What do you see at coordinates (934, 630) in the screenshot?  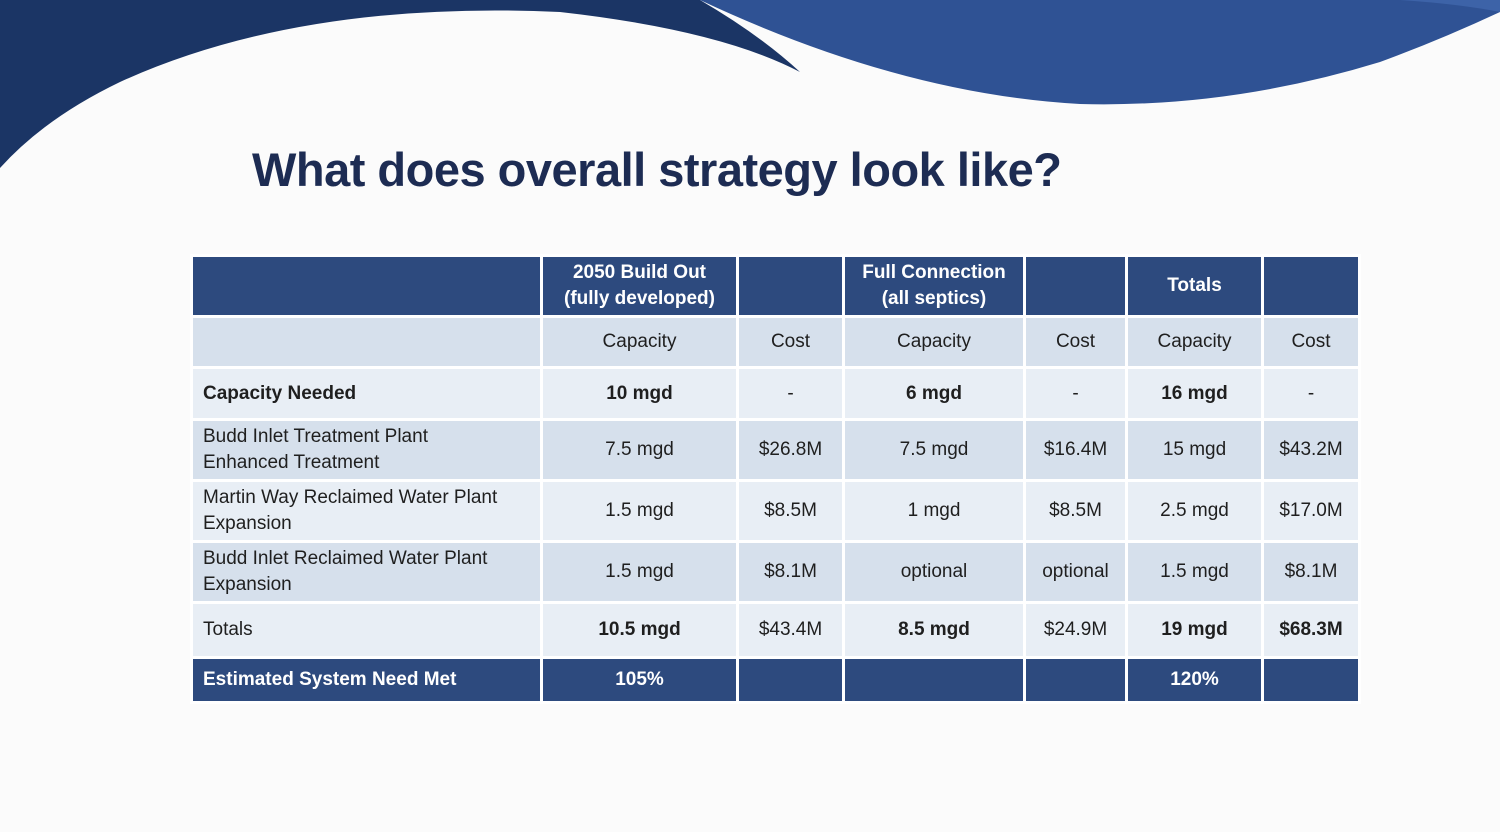 I see `table-cell: 8.5 mgd` at bounding box center [934, 630].